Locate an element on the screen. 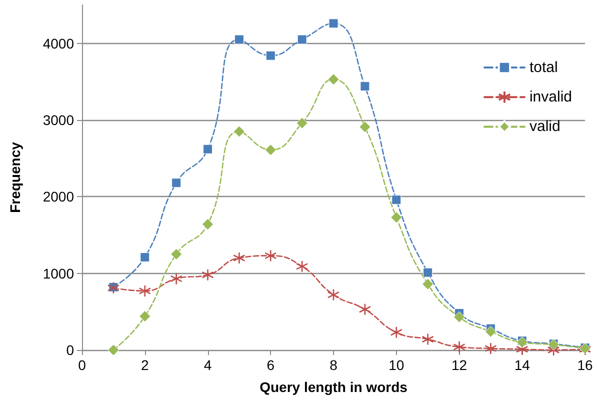 The image size is (597, 412). y-tick-label: 4000 is located at coordinates (58, 43).